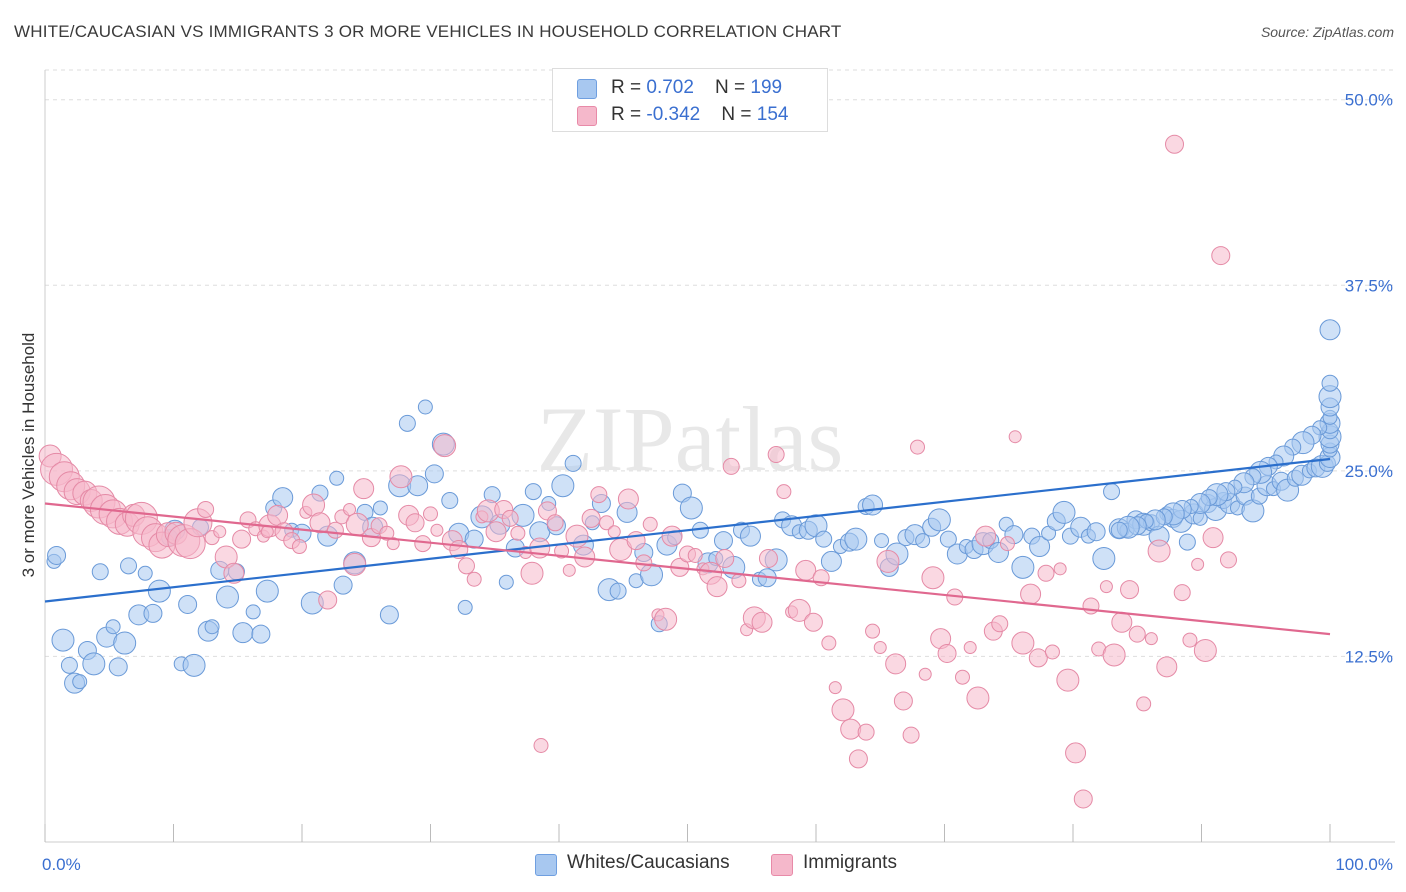  I want to click on y-tick-label: 50.0%, so click(1369, 100).